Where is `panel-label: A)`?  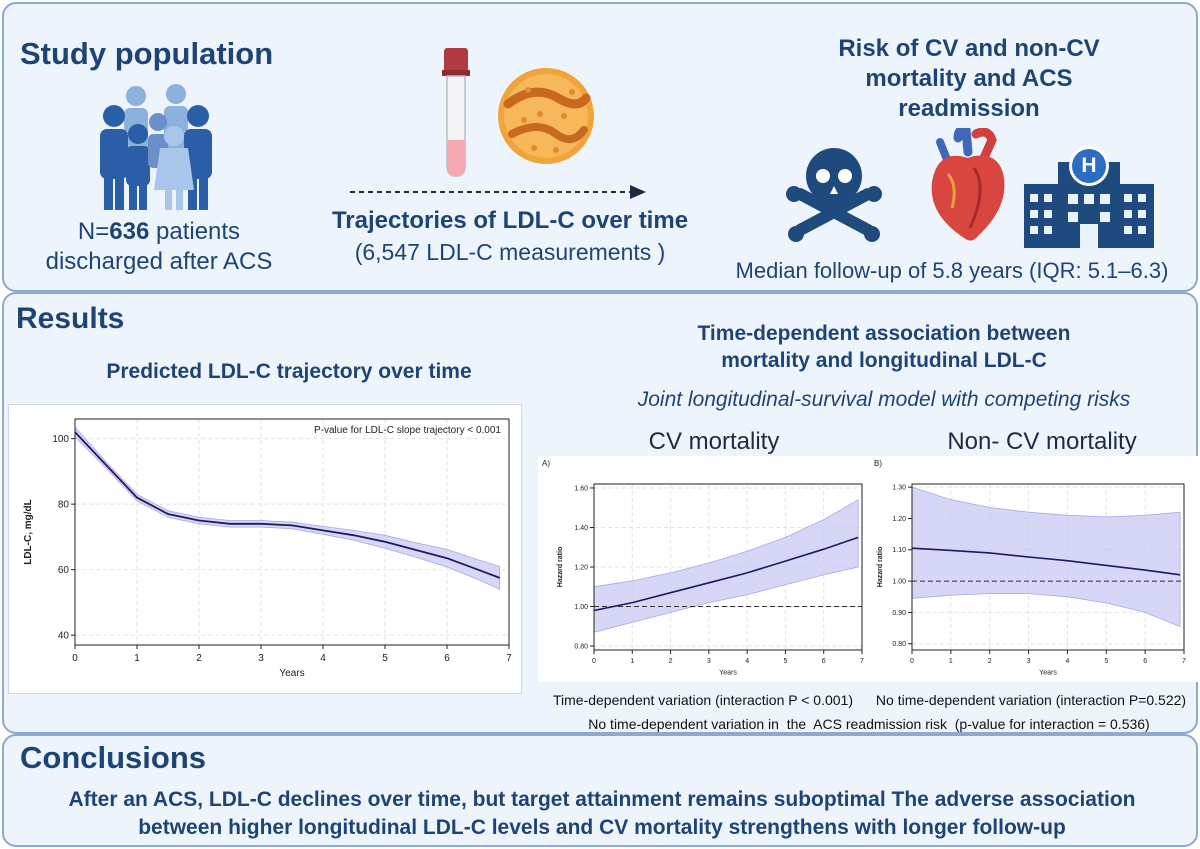 panel-label: A) is located at coordinates (546, 463).